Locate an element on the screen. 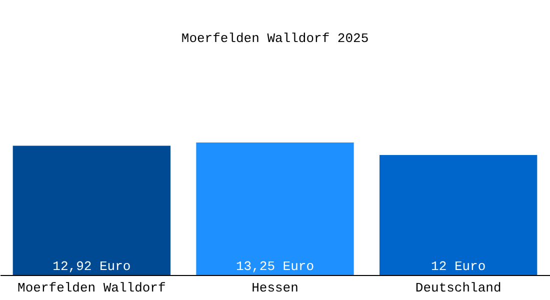 The image size is (550, 300). data-label: 12,92 Euro is located at coordinates (91, 266).